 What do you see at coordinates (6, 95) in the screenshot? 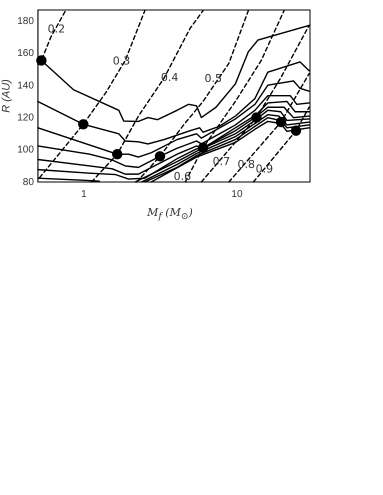
I see `y-axis-title: R (AU)` at bounding box center [6, 95].